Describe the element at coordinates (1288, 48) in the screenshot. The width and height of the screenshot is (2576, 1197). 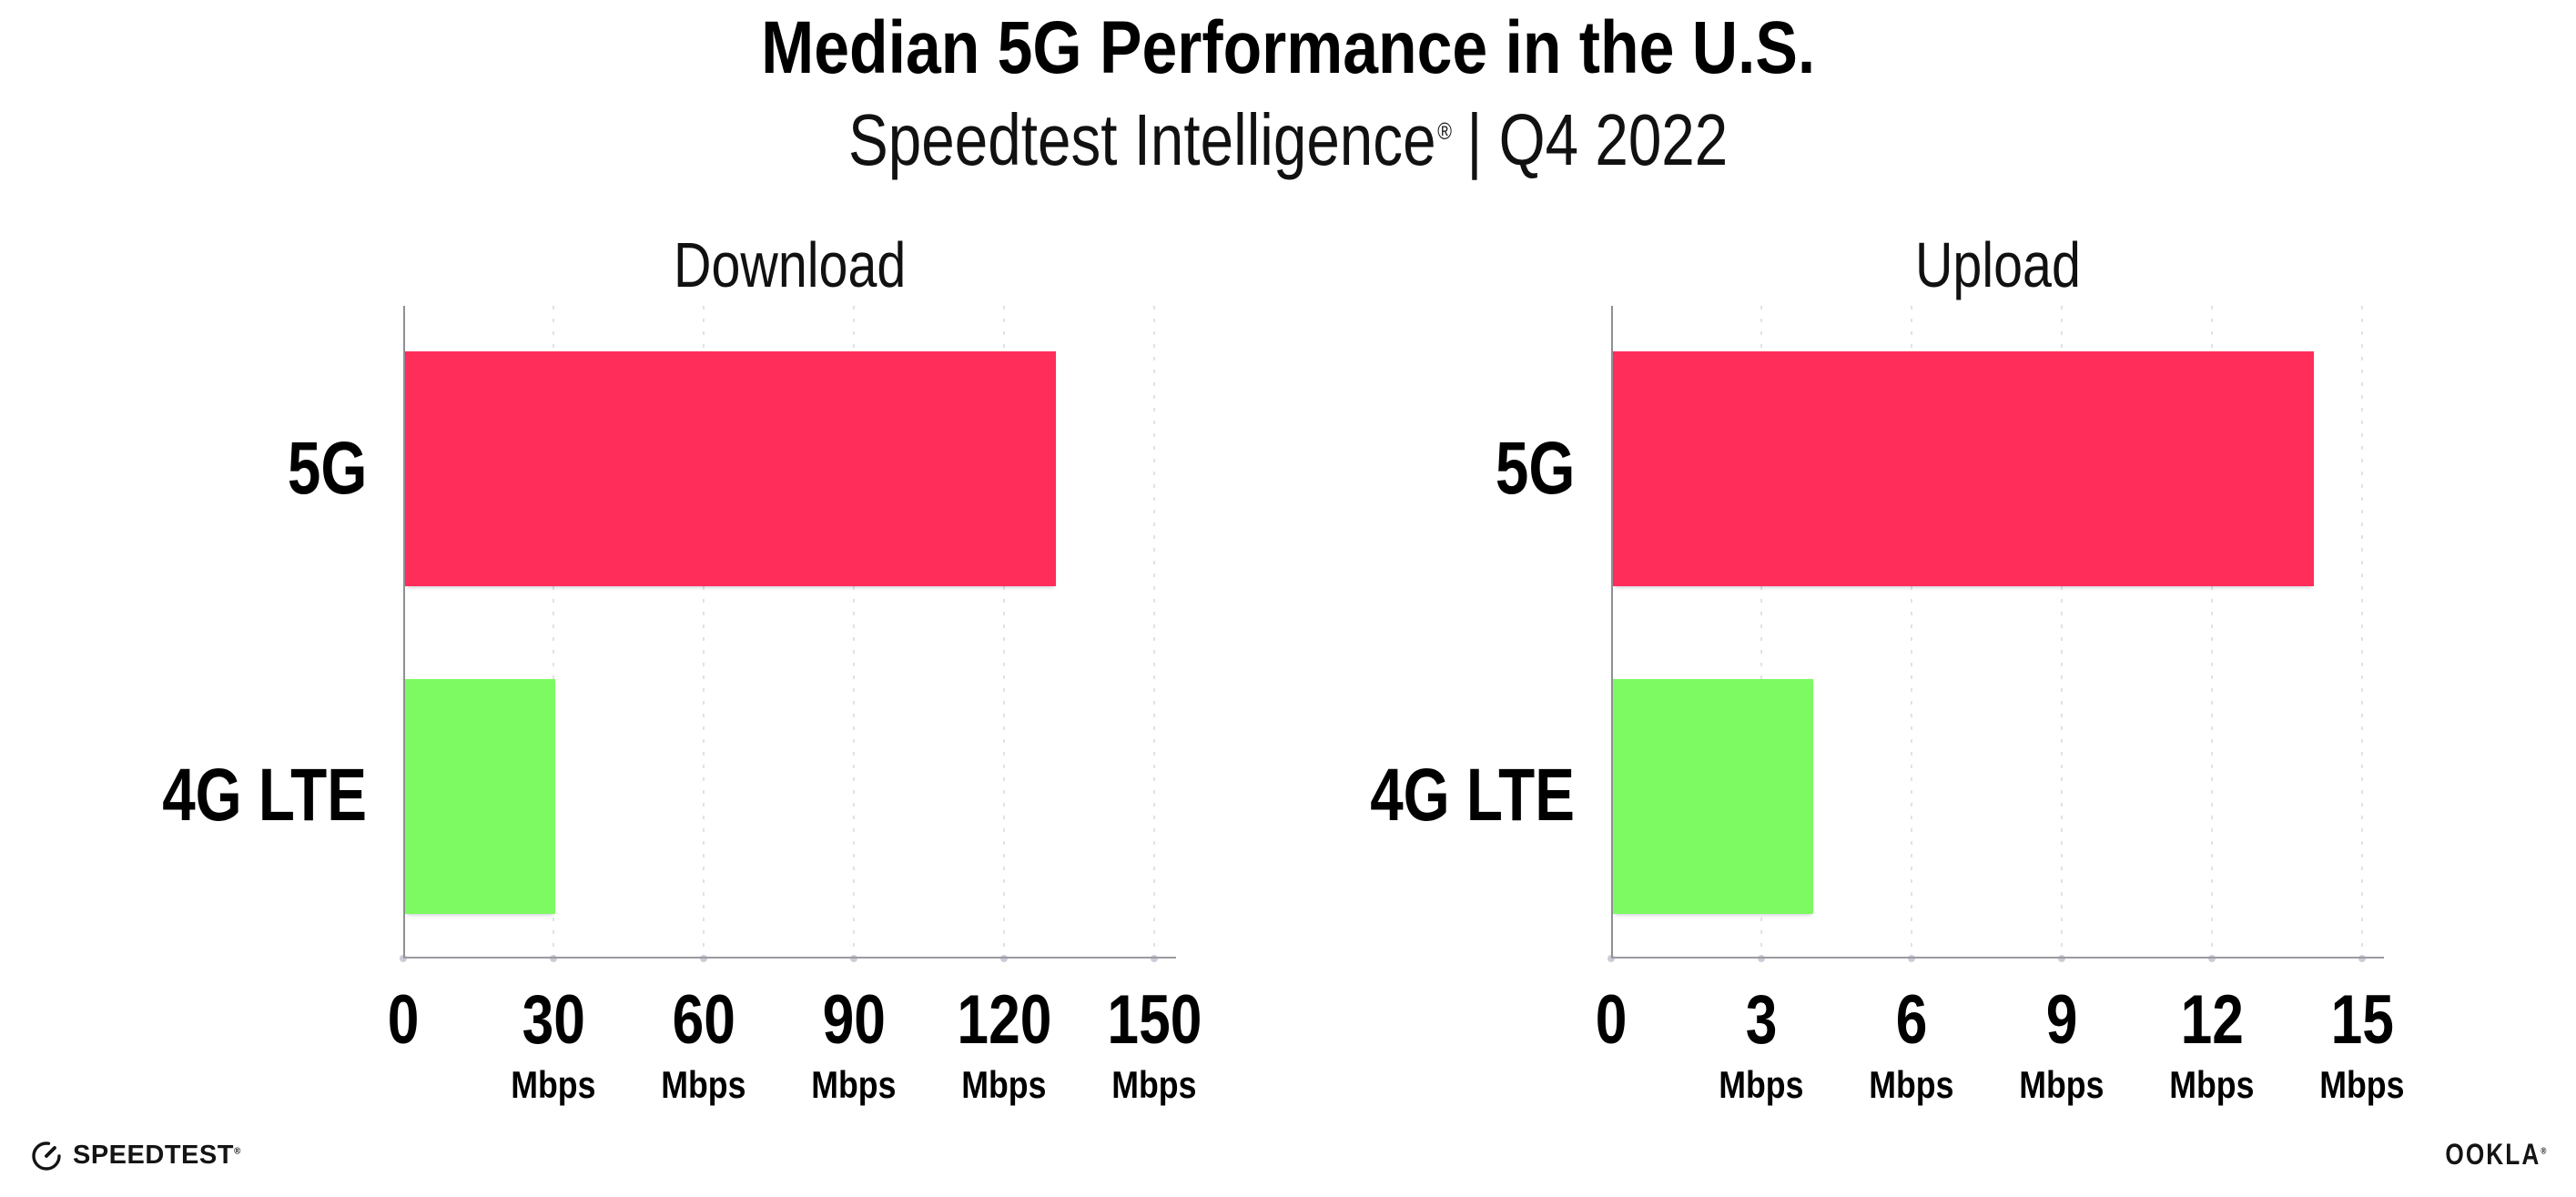
I see `page-title: Median 5G Performance in the U.S.` at that location.